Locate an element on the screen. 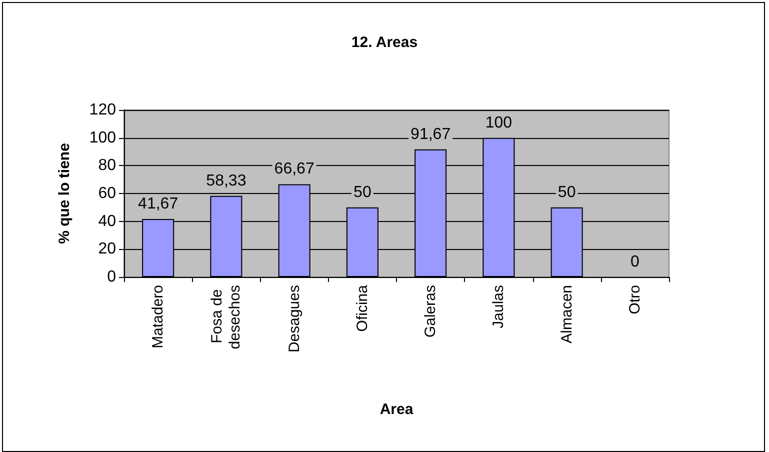 The image size is (769, 452). y-tick-label: 120 is located at coordinates (102, 110).